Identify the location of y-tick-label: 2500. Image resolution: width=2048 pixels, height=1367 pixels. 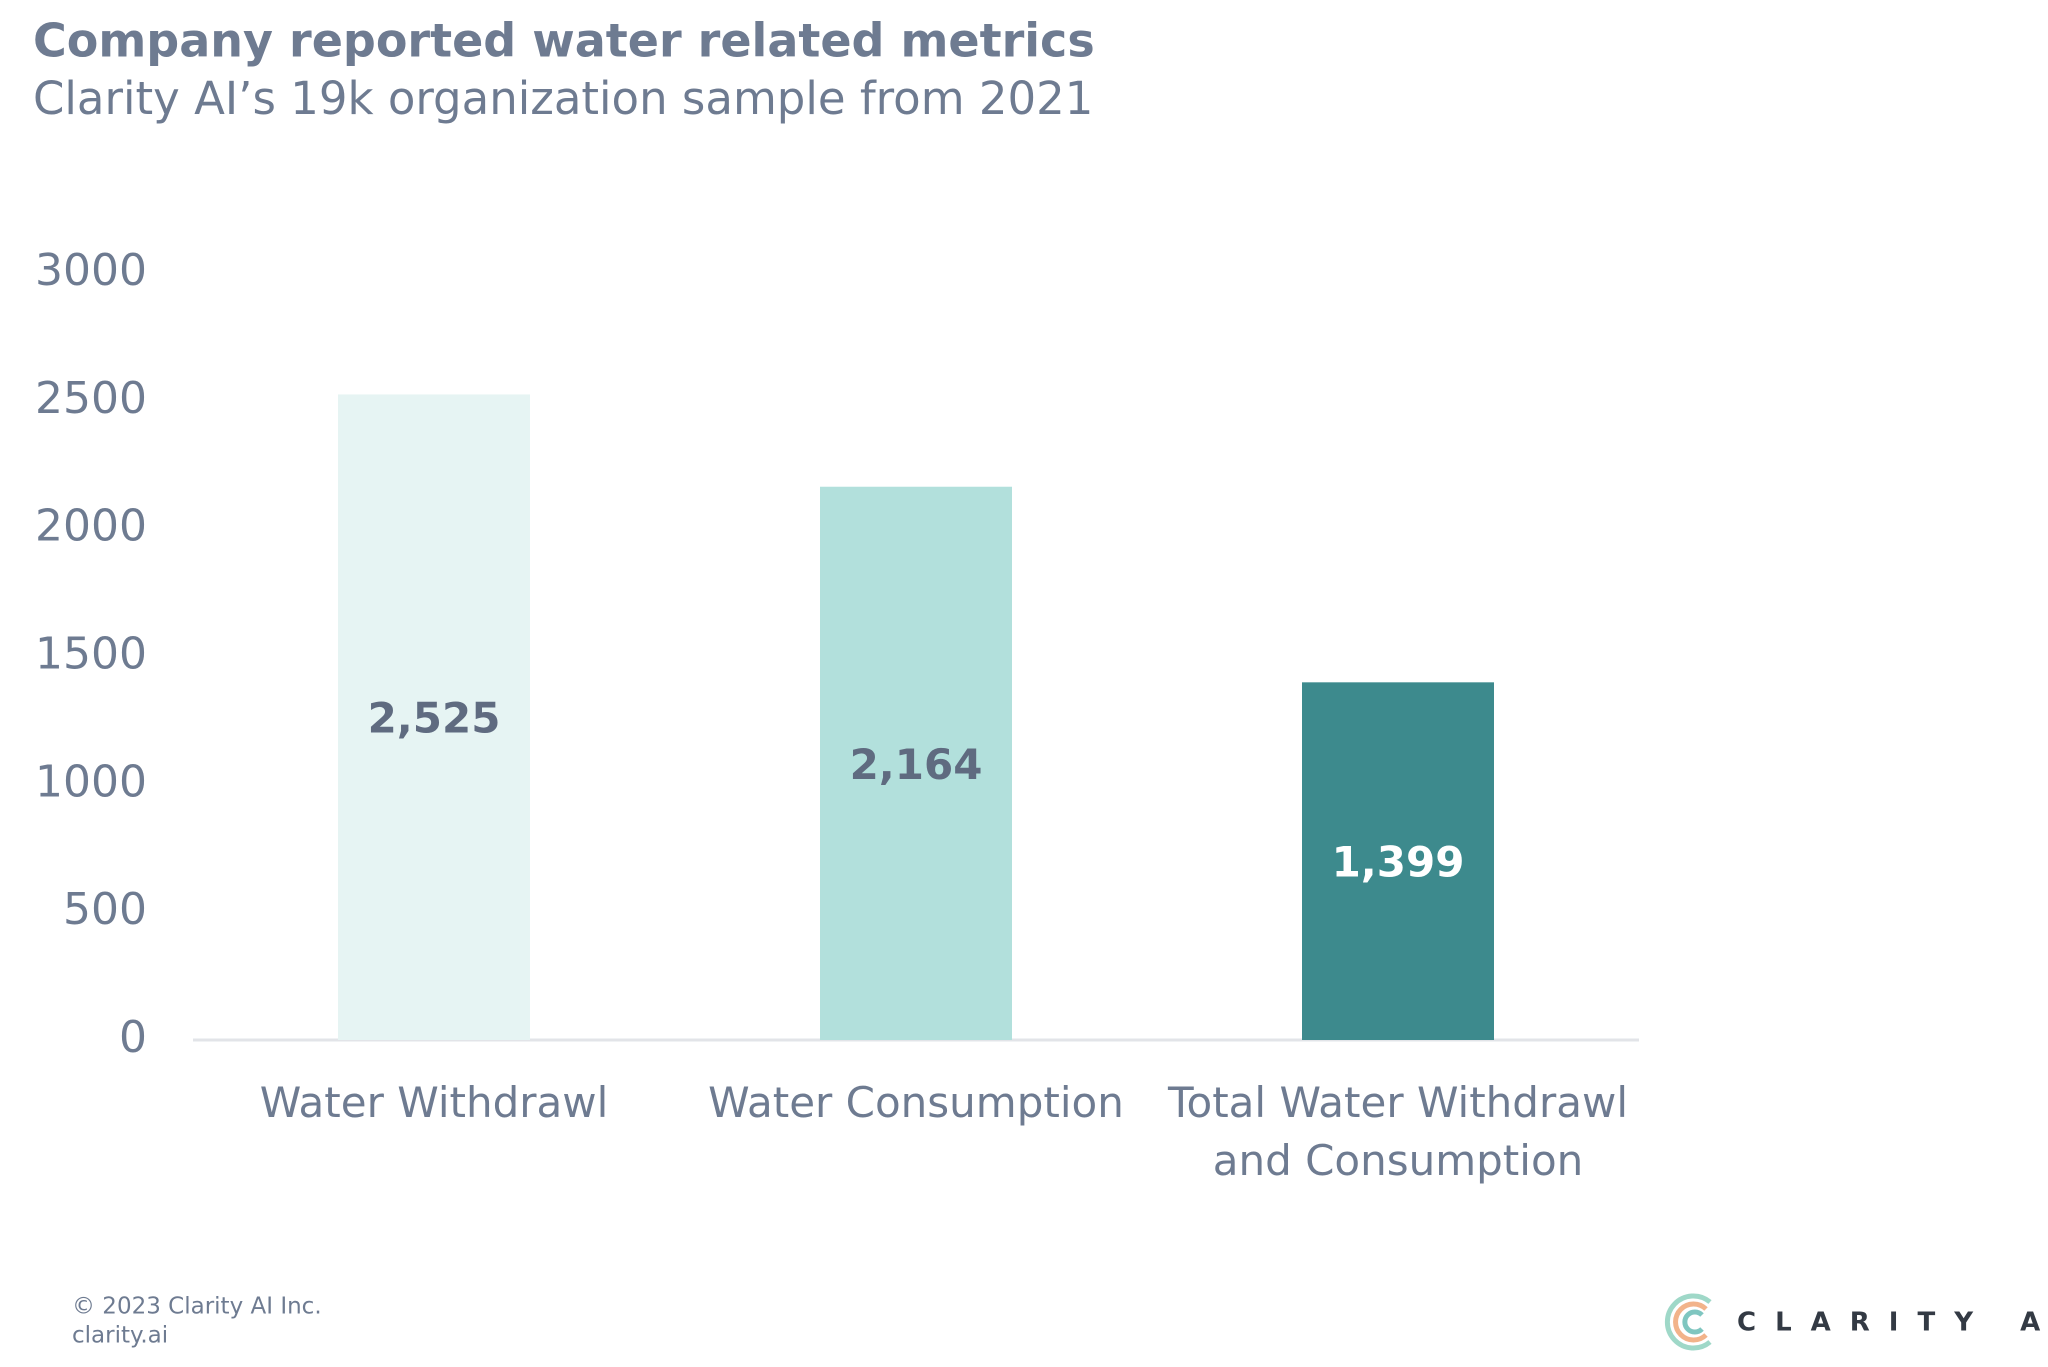
(91, 398).